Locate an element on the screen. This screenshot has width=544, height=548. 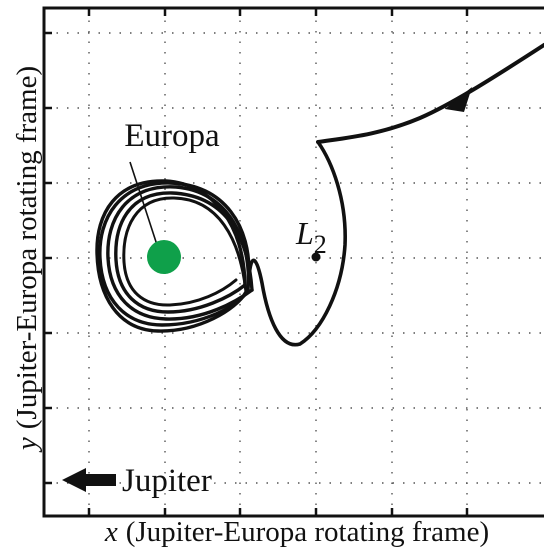
y-axis-label: y (Jupiter-Europa rotating frame) is located at coordinates (27, 259).